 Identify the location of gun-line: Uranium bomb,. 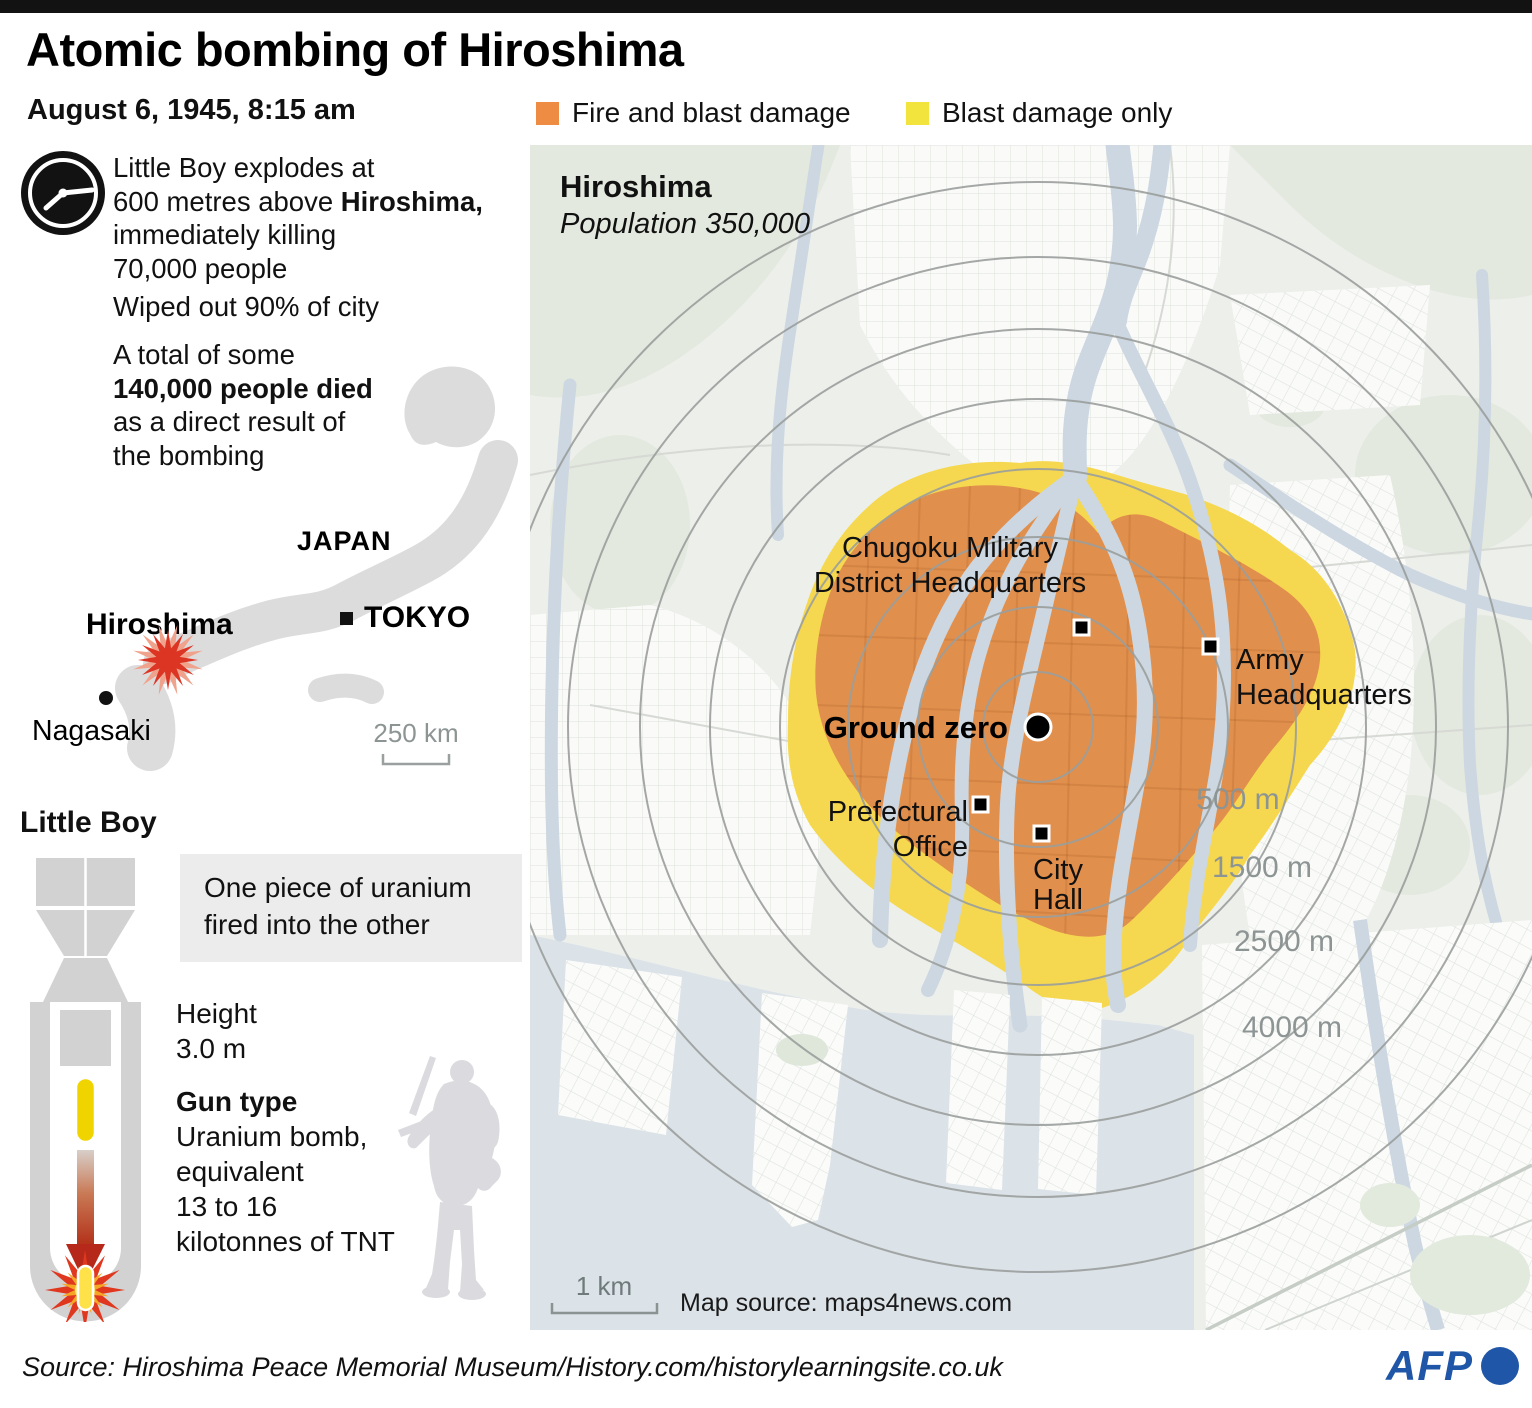
(272, 1136).